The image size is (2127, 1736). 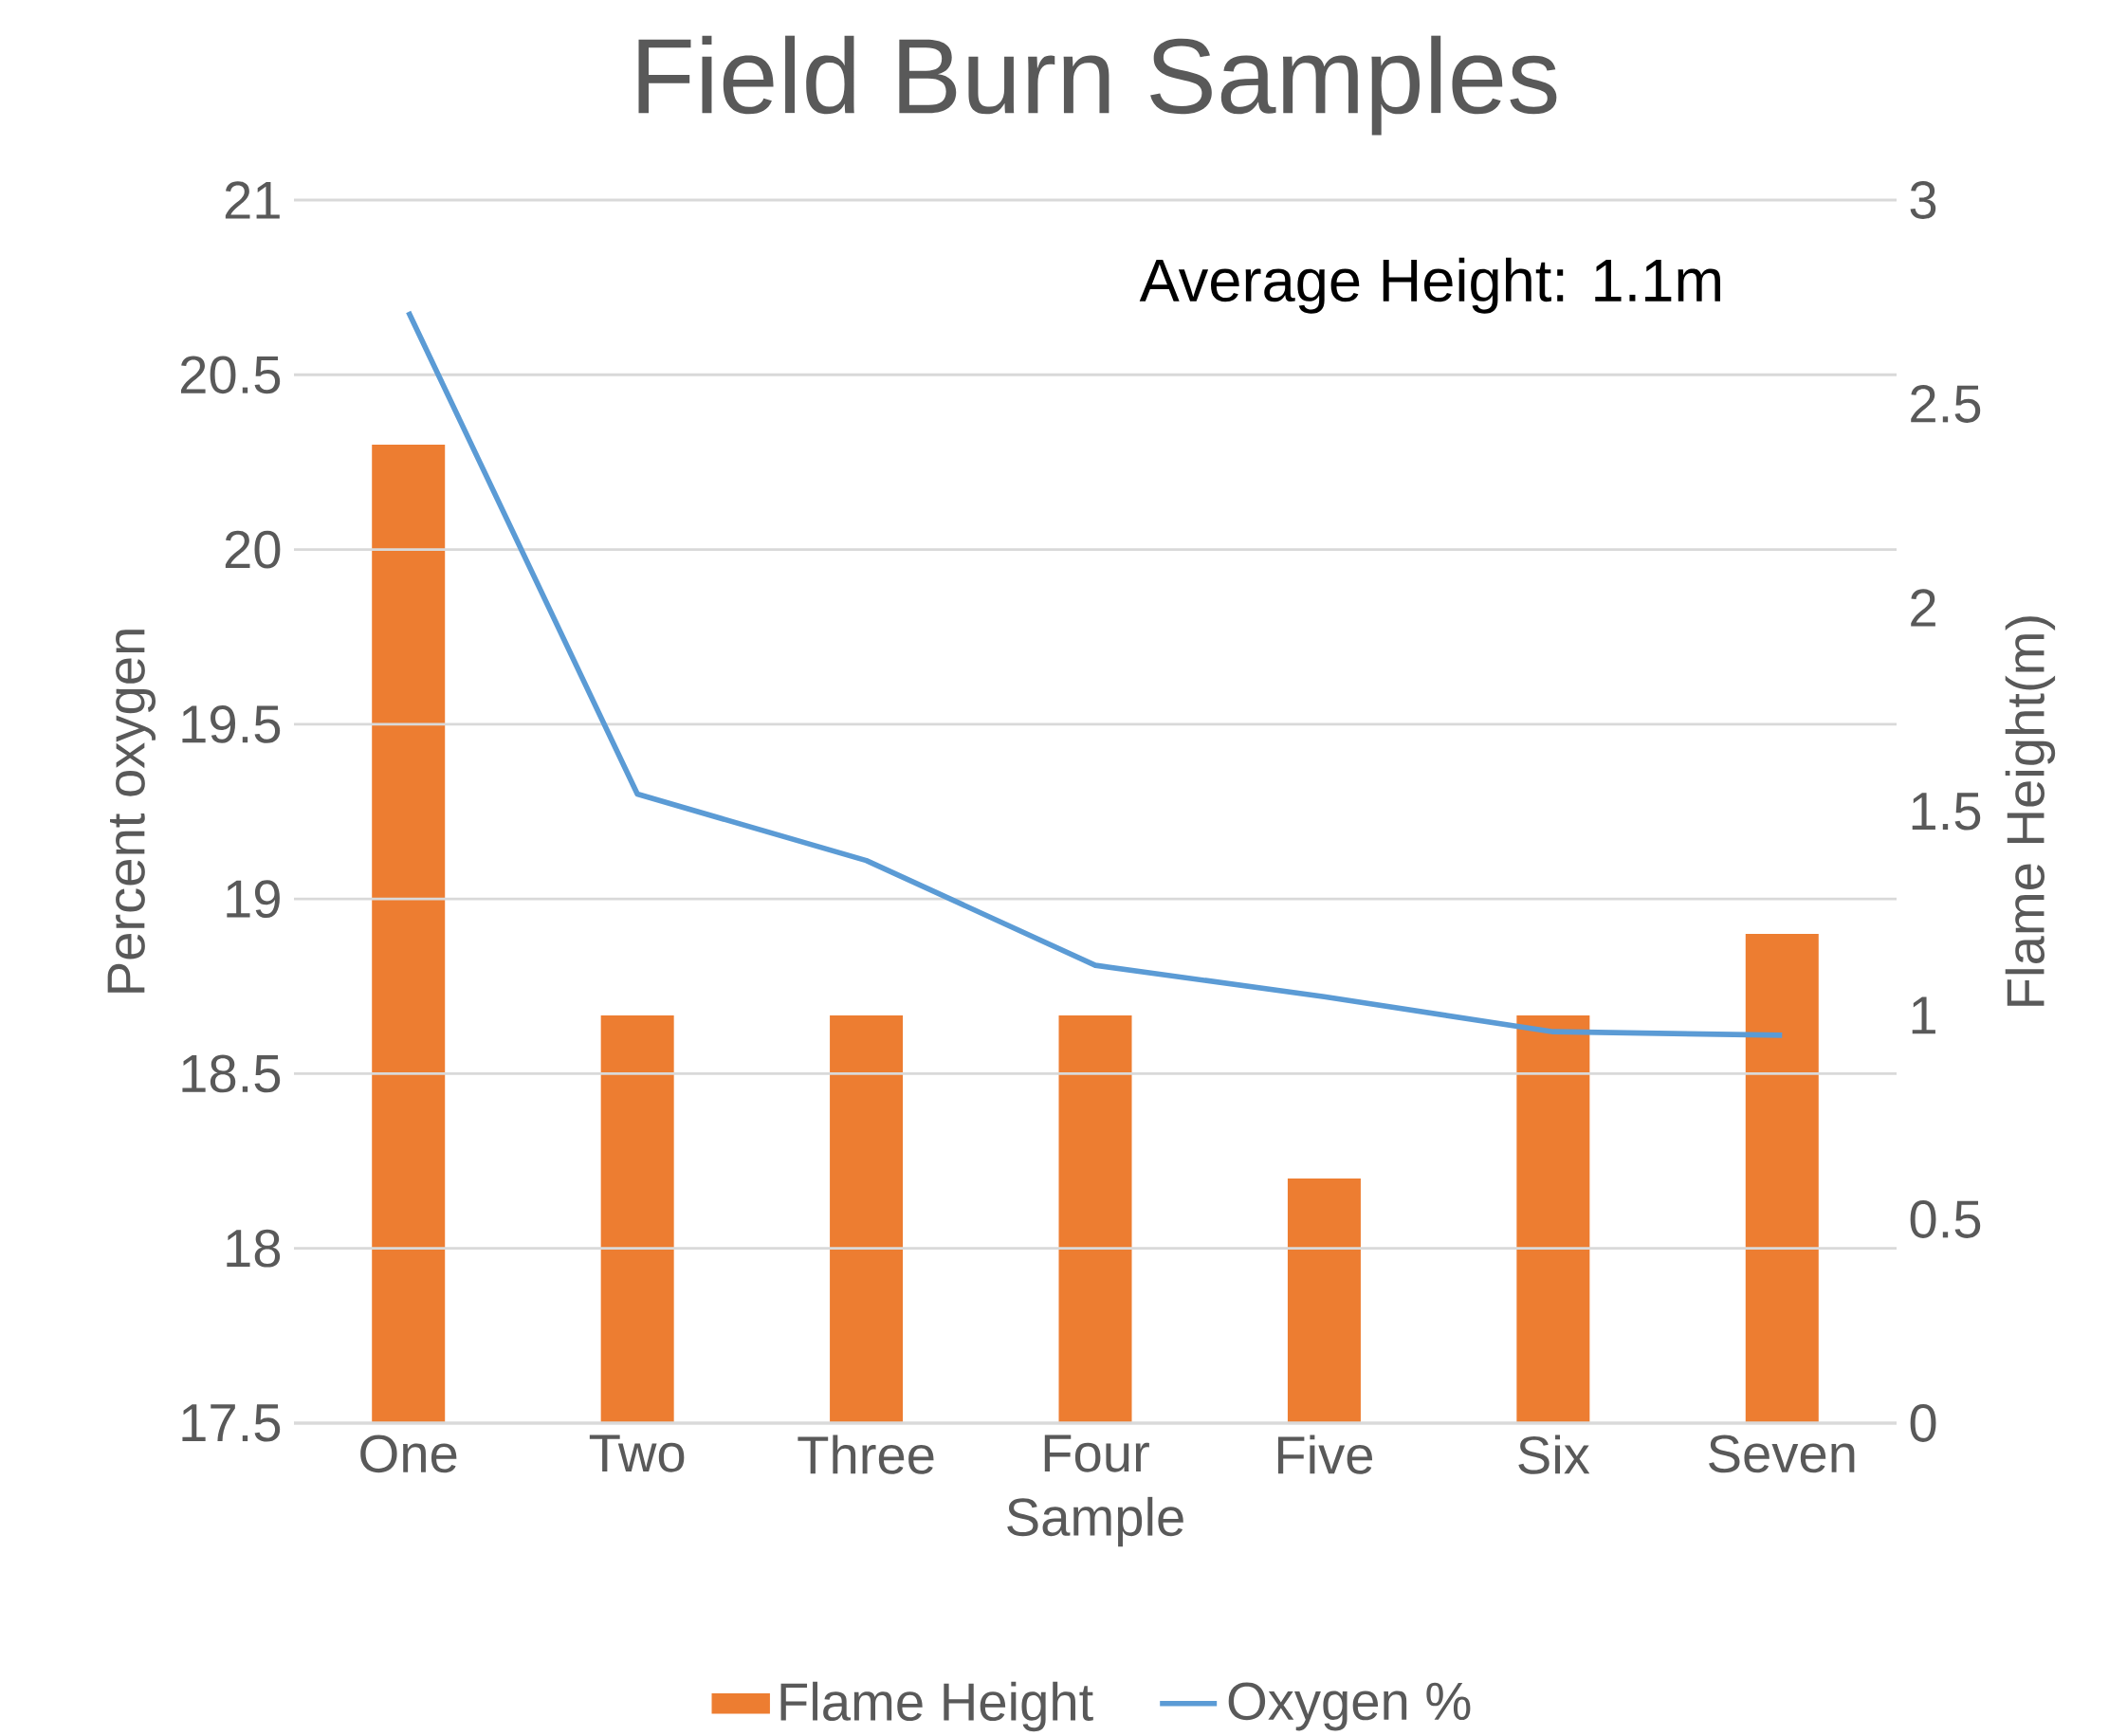 What do you see at coordinates (866, 1454) in the screenshot?
I see `x-tick-label: Three` at bounding box center [866, 1454].